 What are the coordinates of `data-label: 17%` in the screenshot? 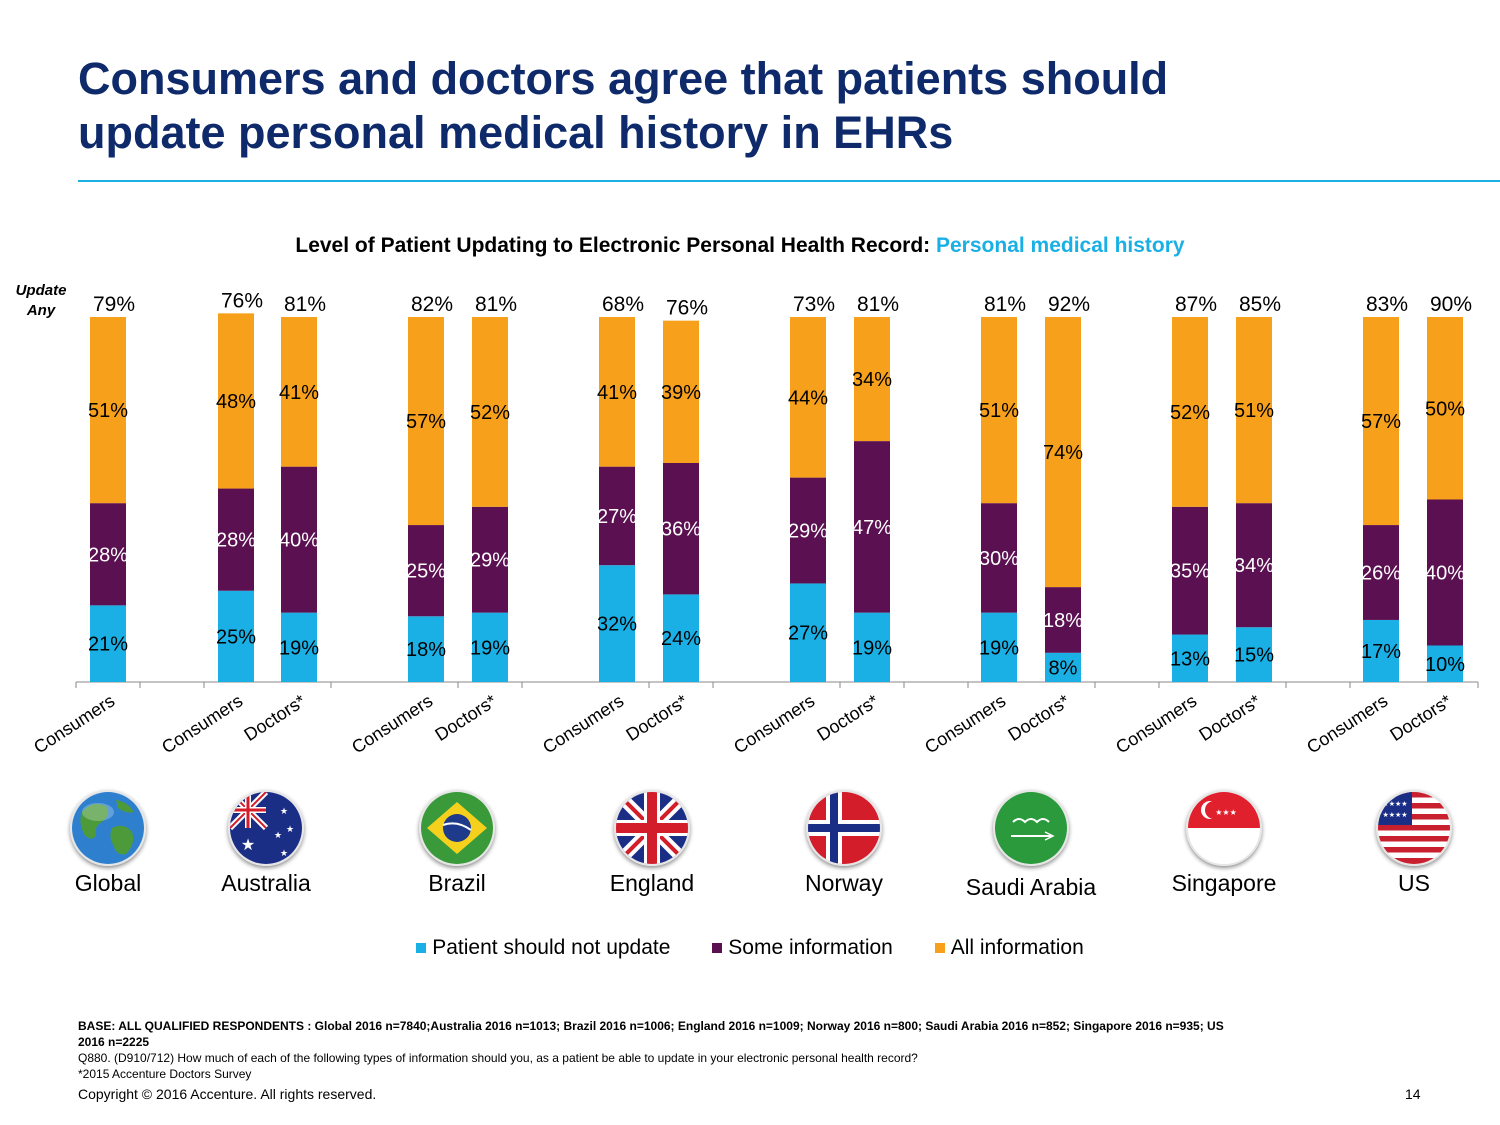 It's located at (1381, 652).